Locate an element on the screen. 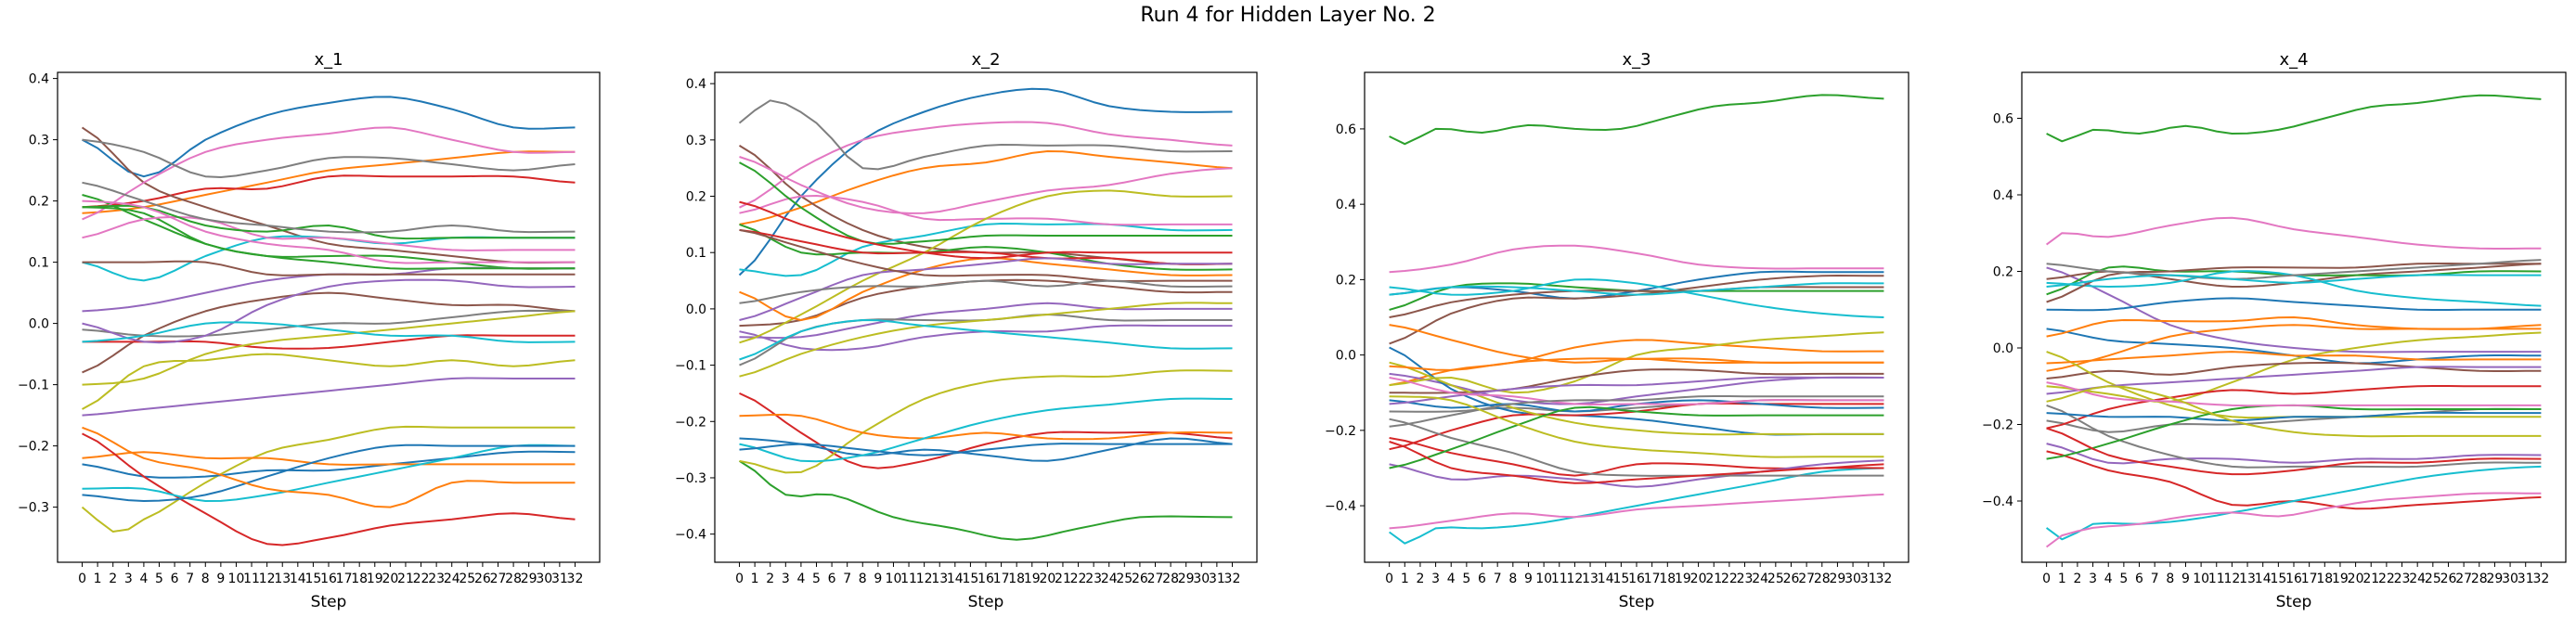 The height and width of the screenshot is (617, 2576). y-tick-label: 0.3 is located at coordinates (39, 141).